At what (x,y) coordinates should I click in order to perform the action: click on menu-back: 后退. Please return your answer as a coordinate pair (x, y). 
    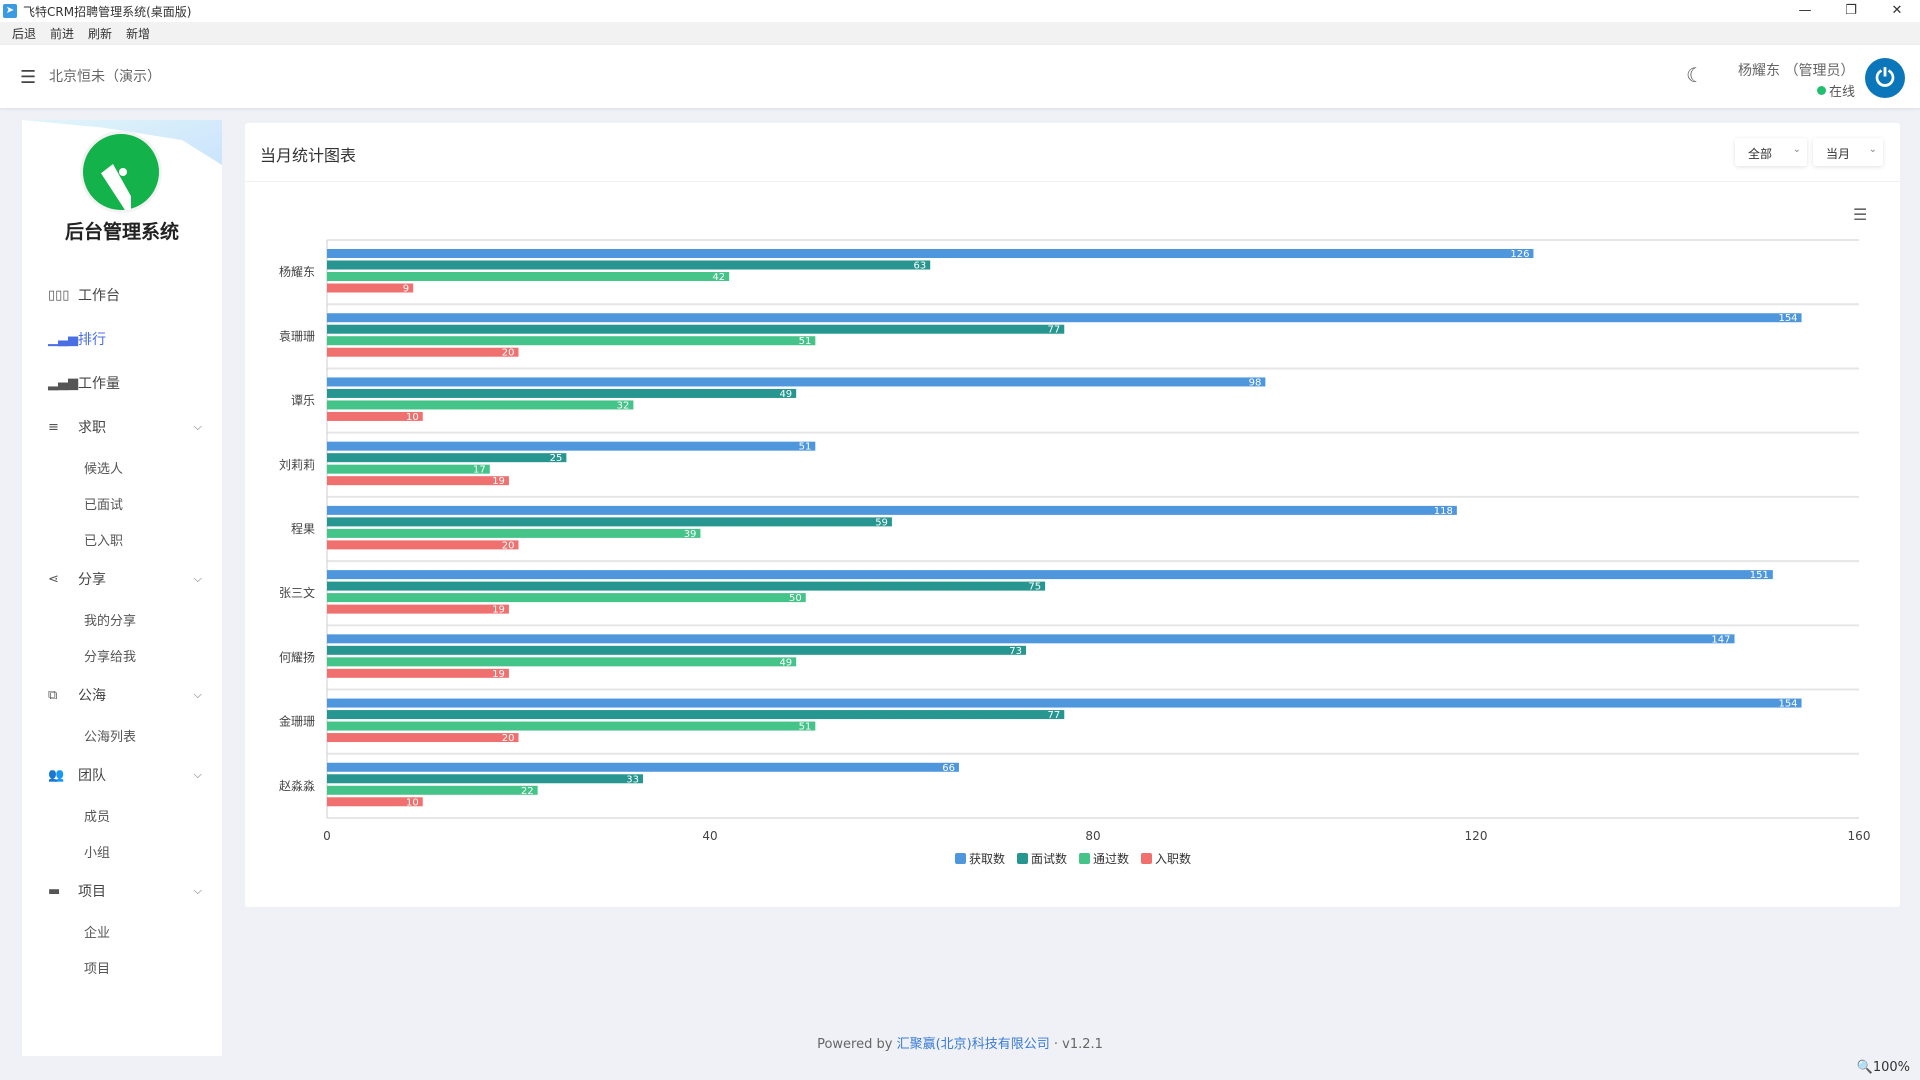
    Looking at the image, I should click on (24, 34).